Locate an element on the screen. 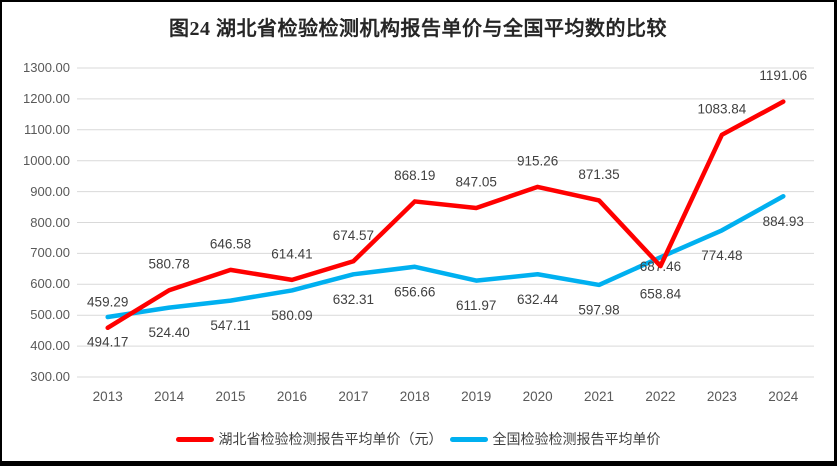 This screenshot has width=837, height=466. legend-label-national: 全国检验检测报告平均单价 is located at coordinates (576, 439).